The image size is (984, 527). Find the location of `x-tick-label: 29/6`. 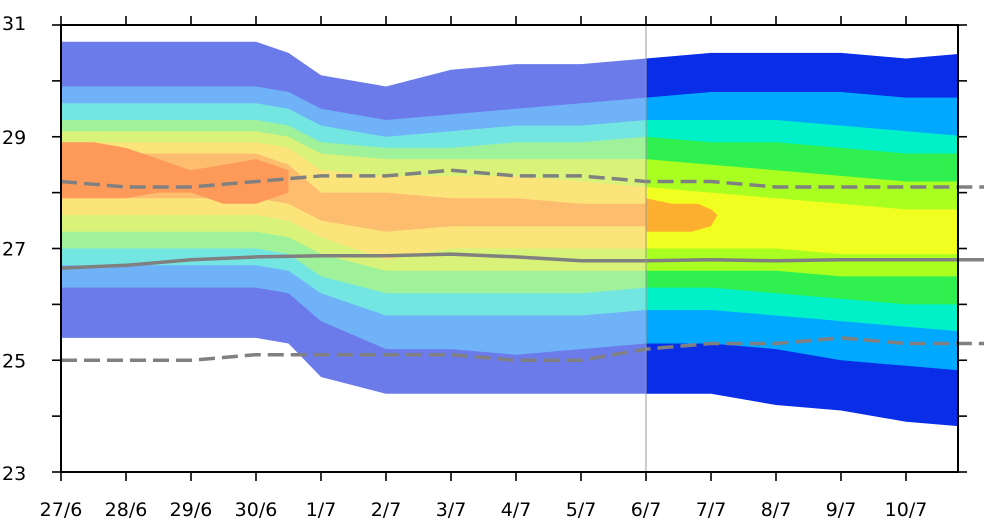

x-tick-label: 29/6 is located at coordinates (191, 510).